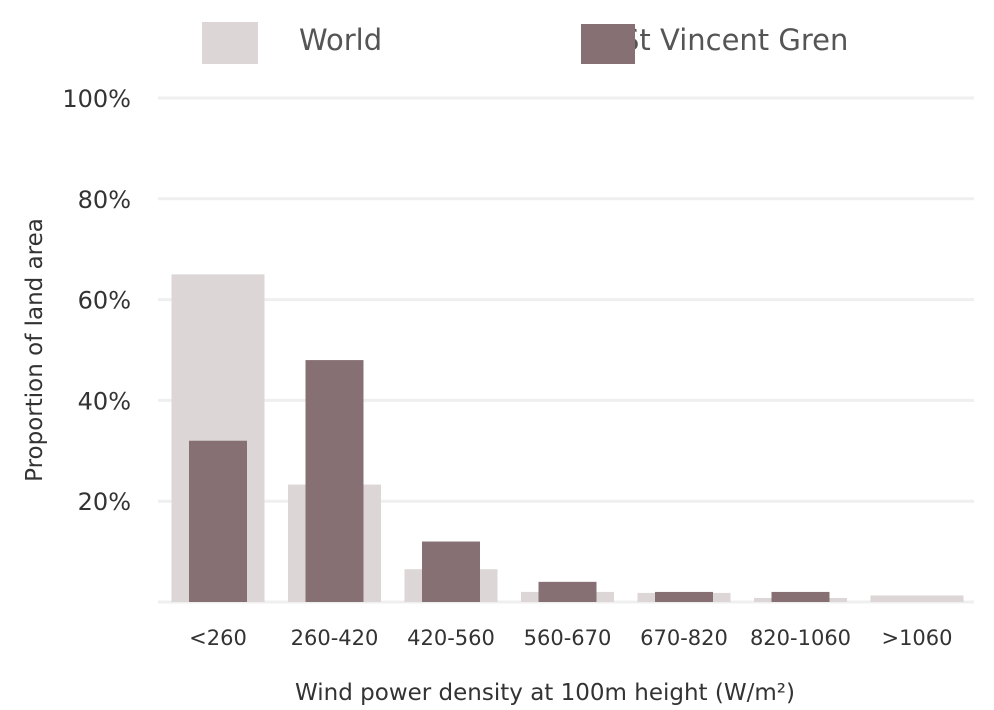  Describe the element at coordinates (916, 638) in the screenshot. I see `x-category-label: >1060` at that location.